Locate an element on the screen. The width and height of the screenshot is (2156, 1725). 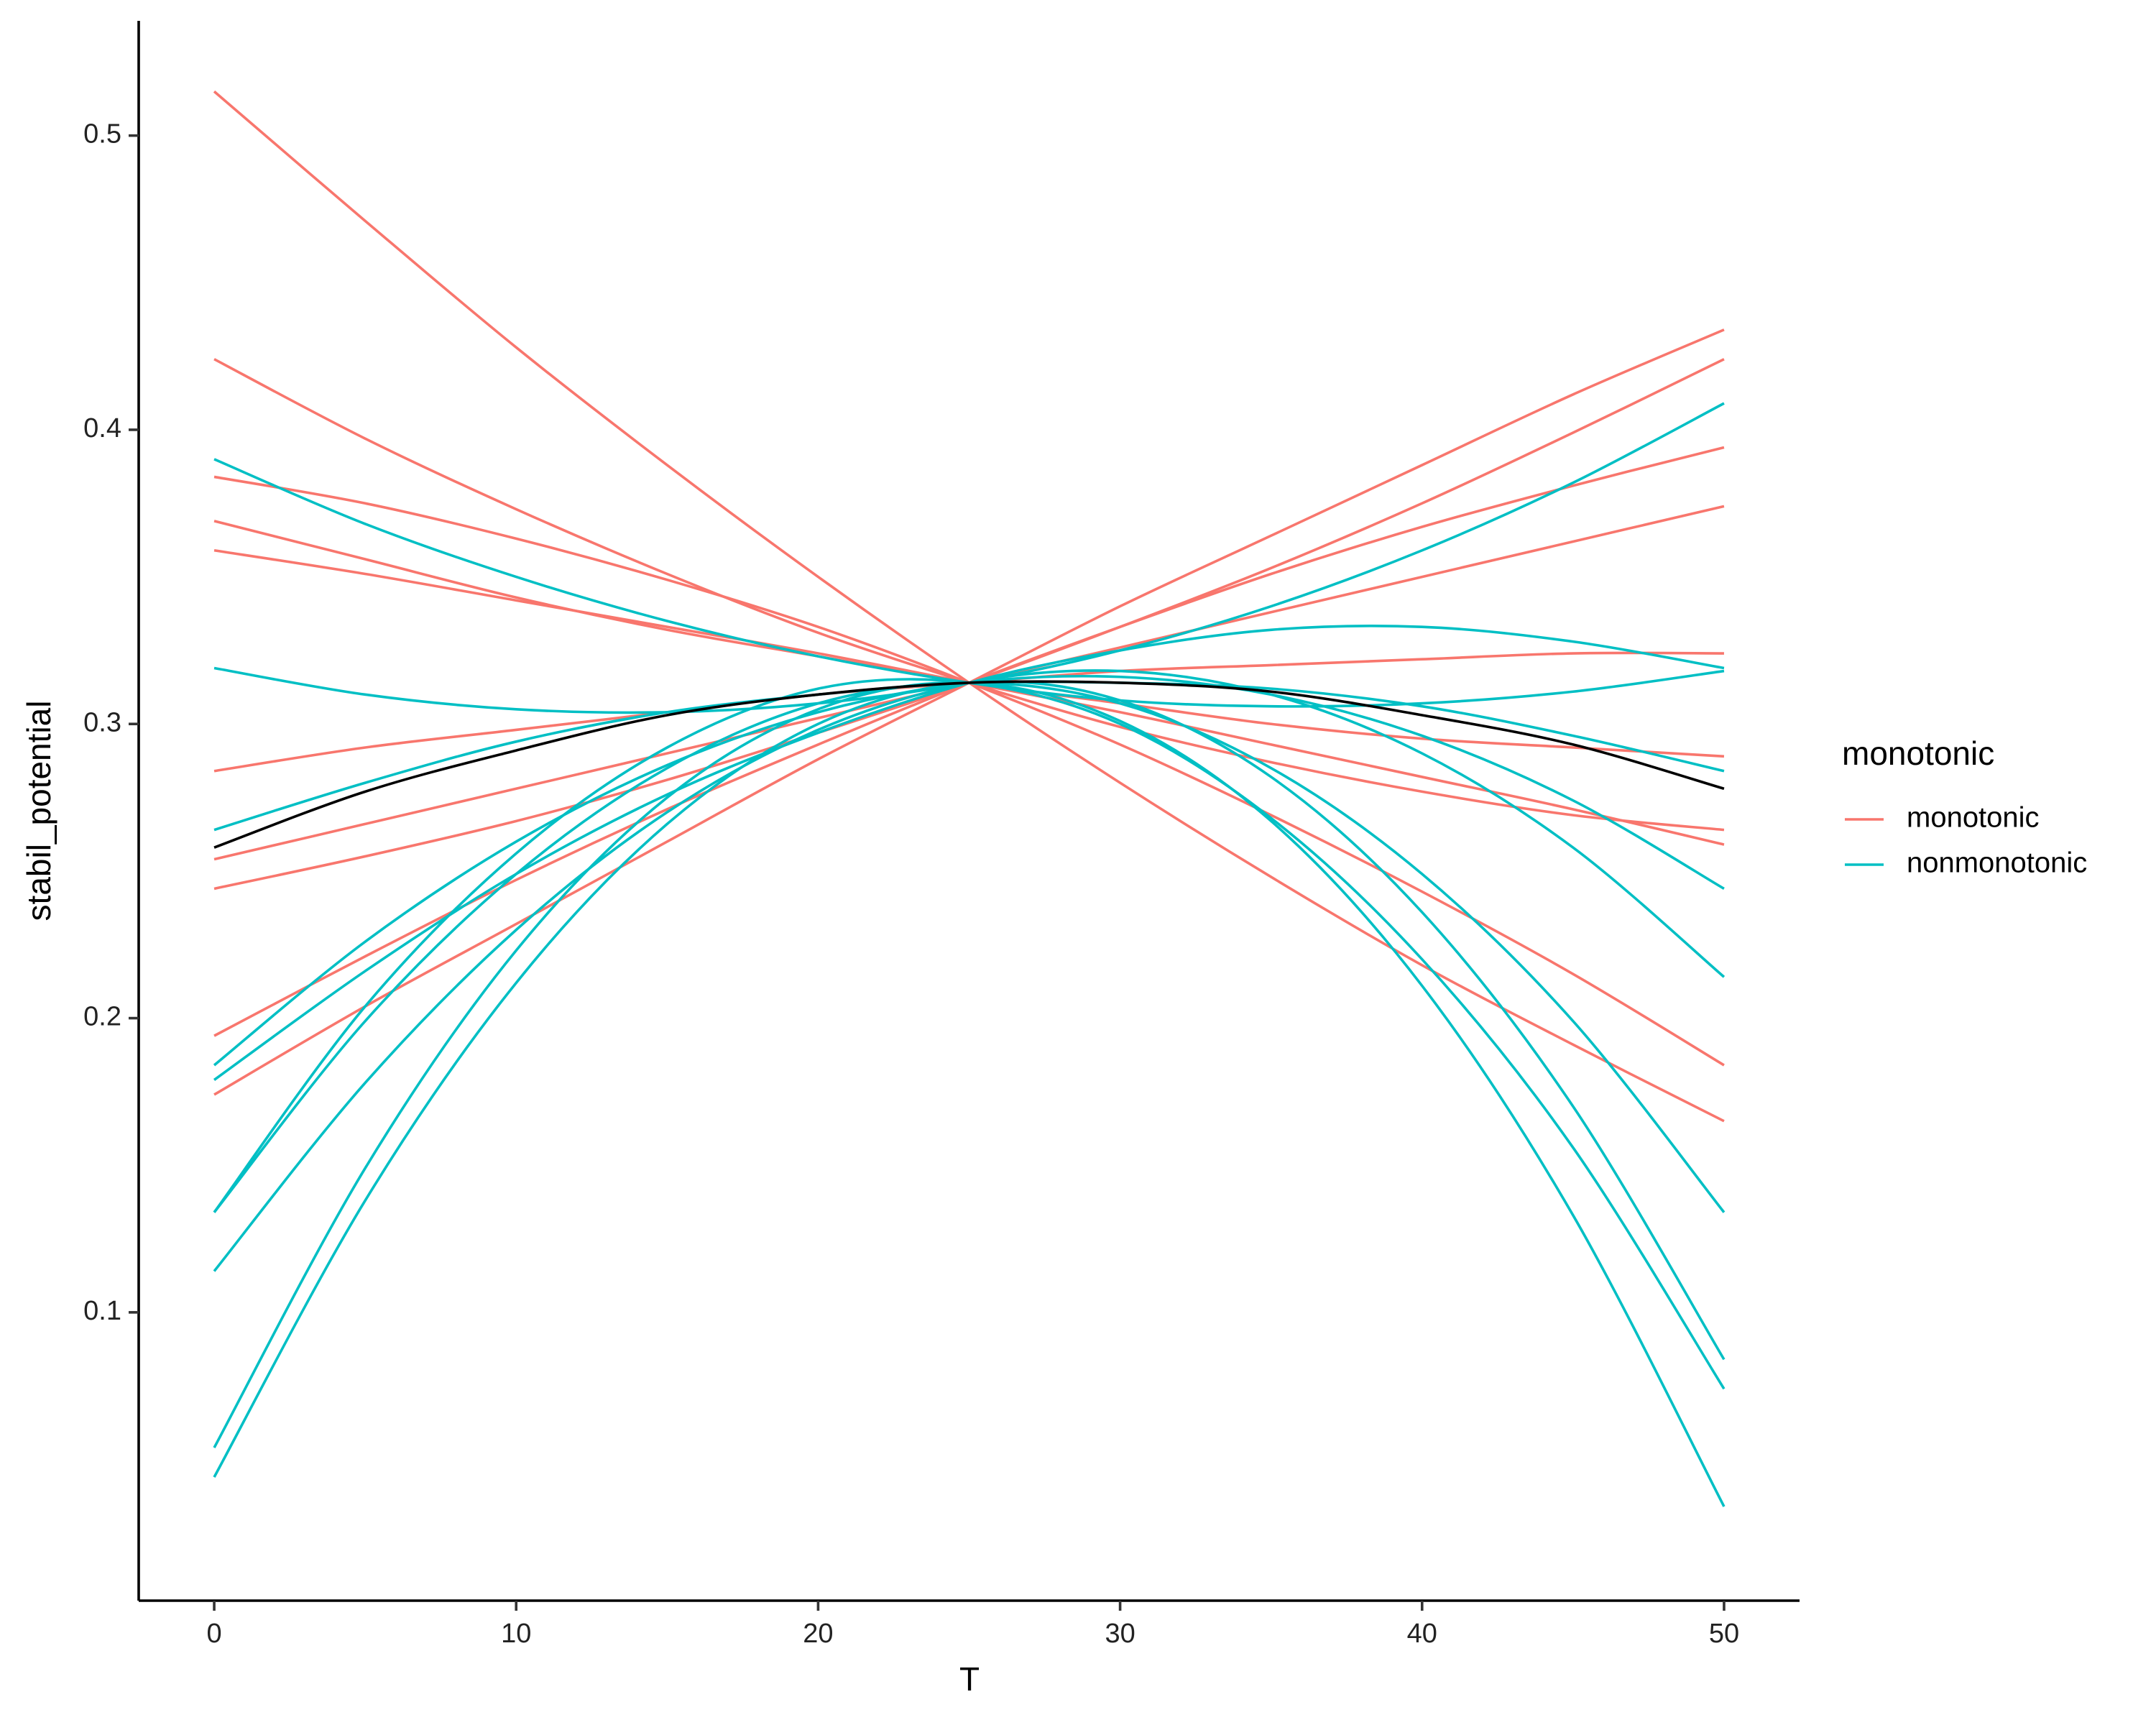
legend-title: monotonic is located at coordinates (1918, 753).